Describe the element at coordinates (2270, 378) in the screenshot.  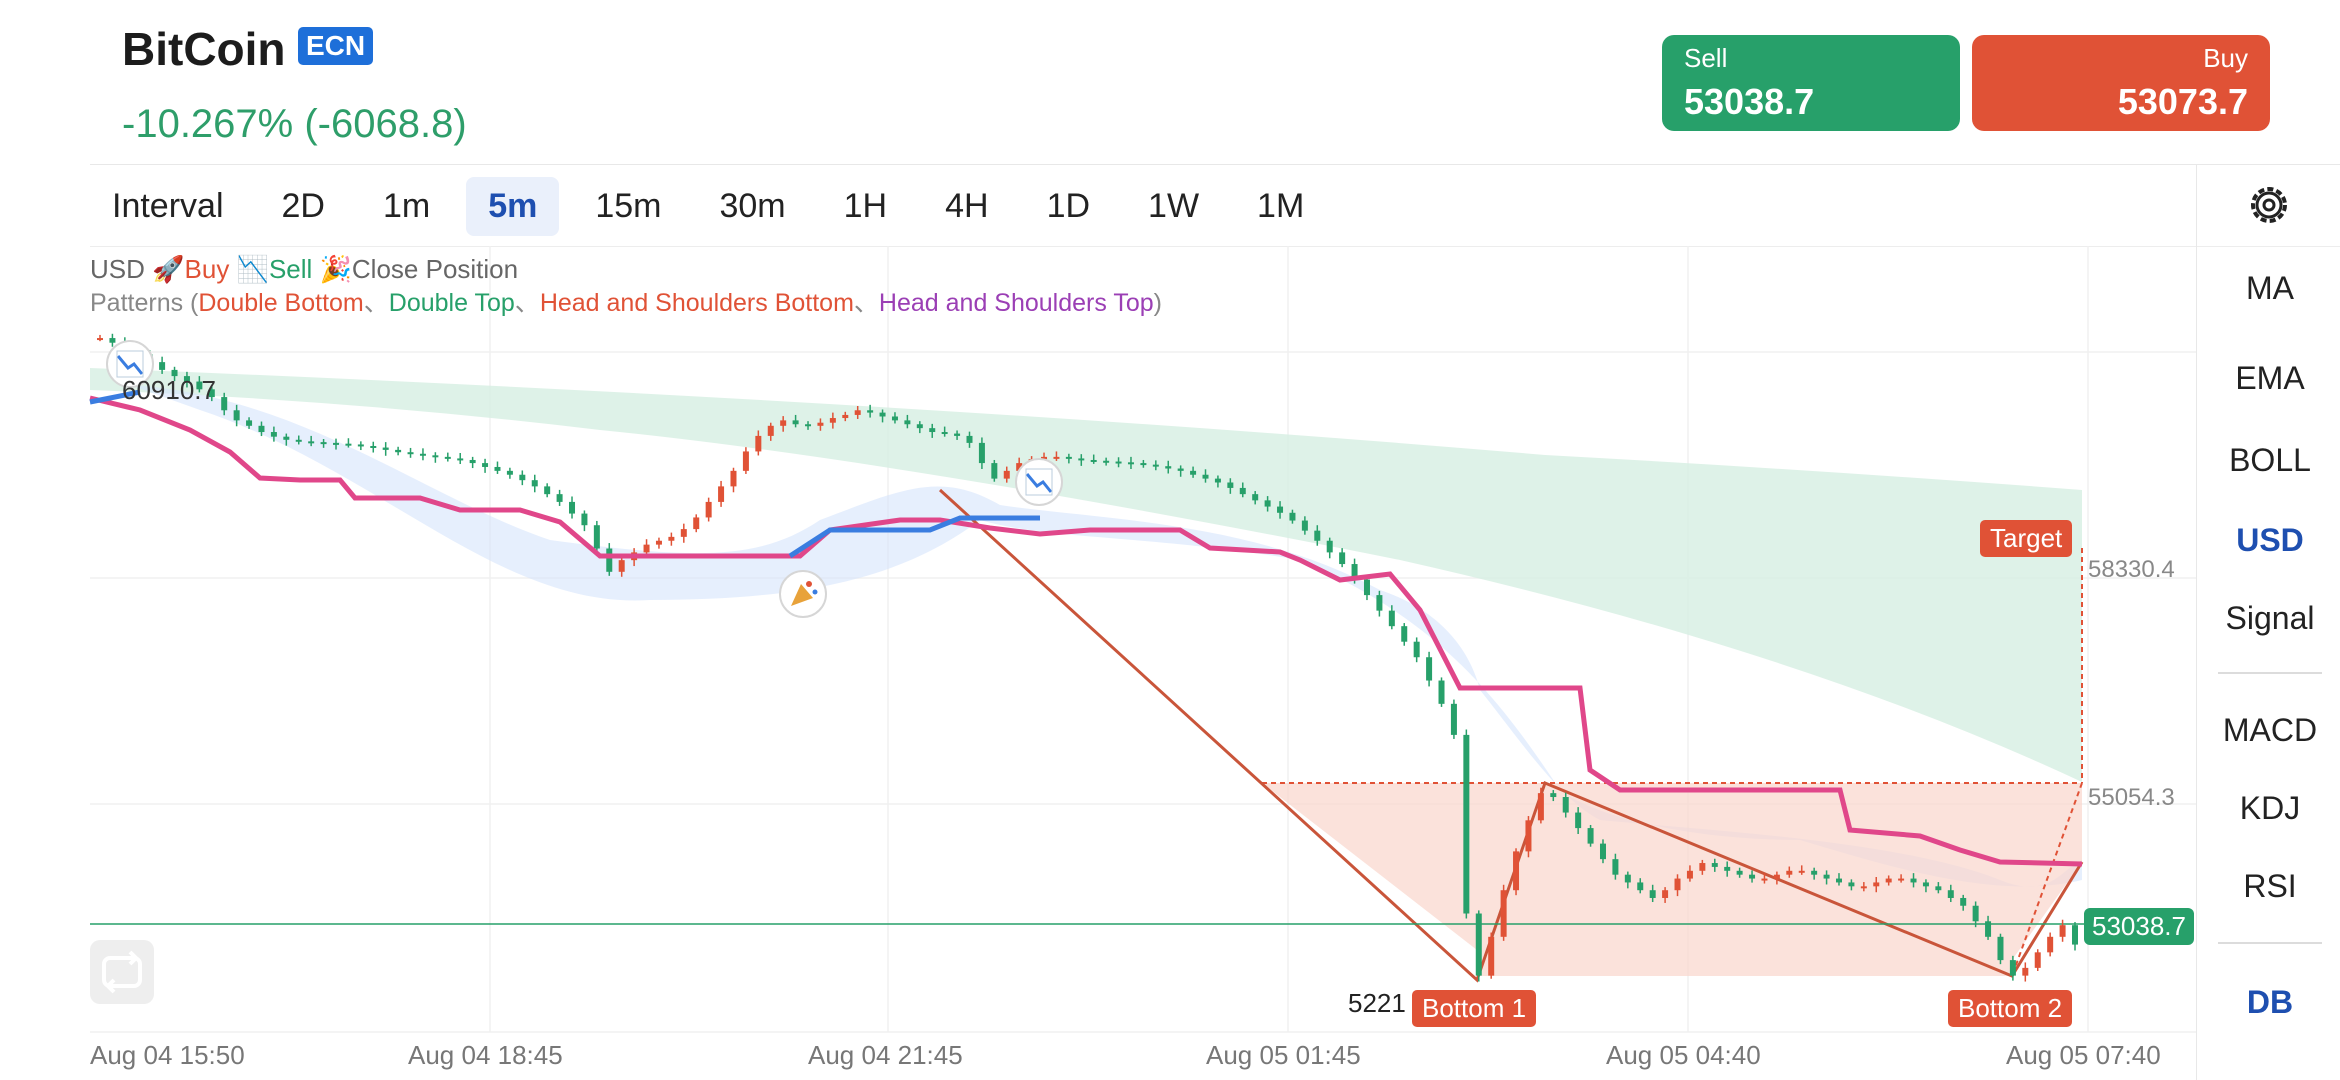
I see `sidebar-item-ema: EMA` at that location.